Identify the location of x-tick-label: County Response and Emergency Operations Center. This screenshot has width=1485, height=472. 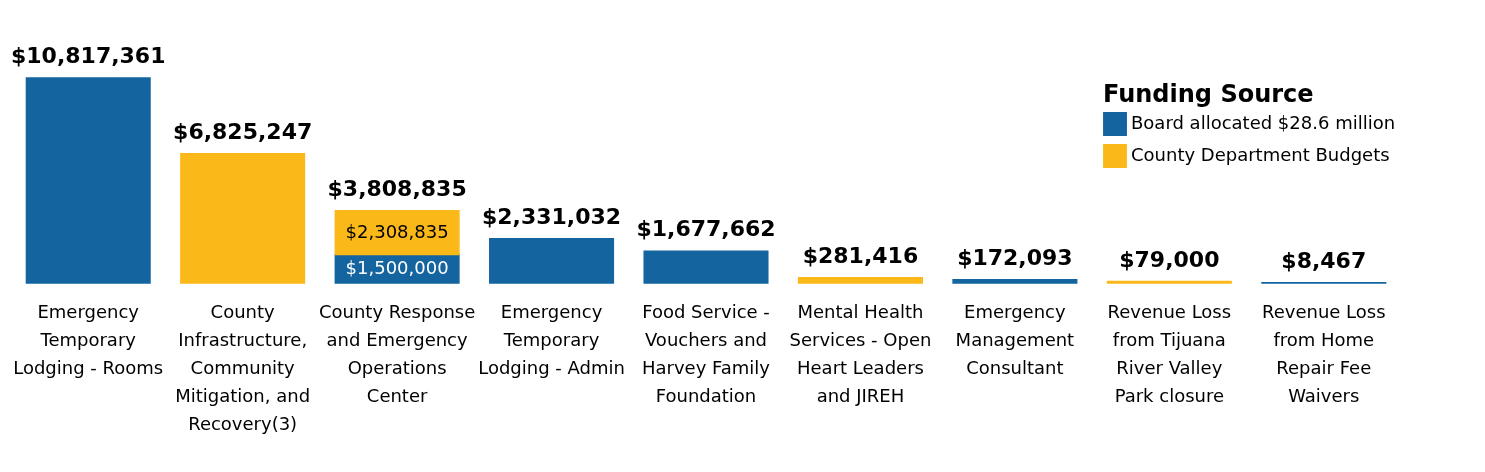
(397, 353).